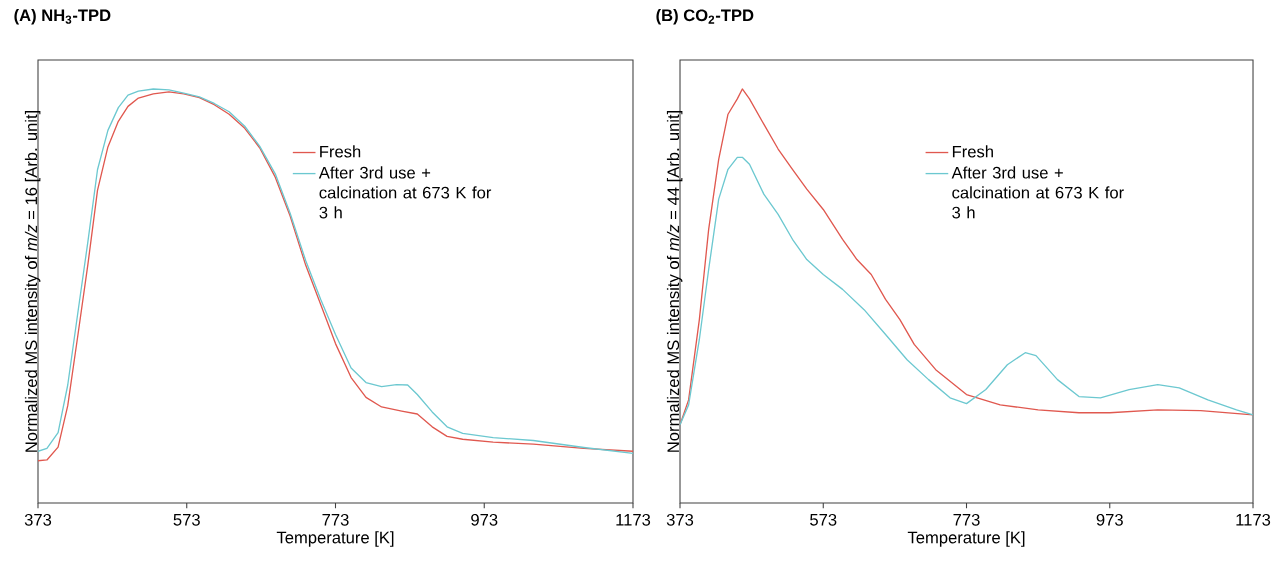 This screenshot has width=1280, height=566. Describe the element at coordinates (32, 281) in the screenshot. I see `y-axis-title: Normalized MS intensity of m/z = 16 [Arb. unit]` at that location.